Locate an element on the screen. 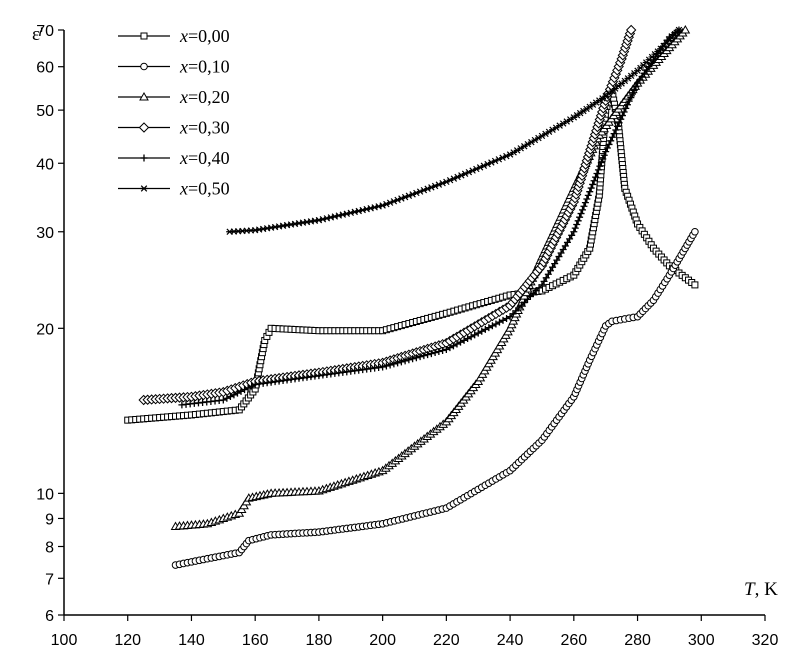  legend-value: =0,20 is located at coordinates (209, 97).